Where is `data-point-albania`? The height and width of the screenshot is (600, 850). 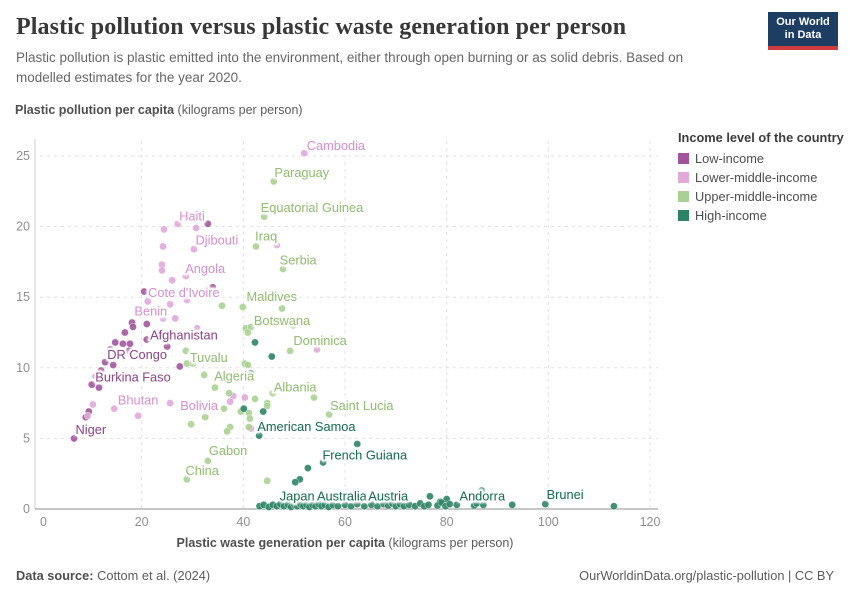
data-point-albania is located at coordinates (272, 393).